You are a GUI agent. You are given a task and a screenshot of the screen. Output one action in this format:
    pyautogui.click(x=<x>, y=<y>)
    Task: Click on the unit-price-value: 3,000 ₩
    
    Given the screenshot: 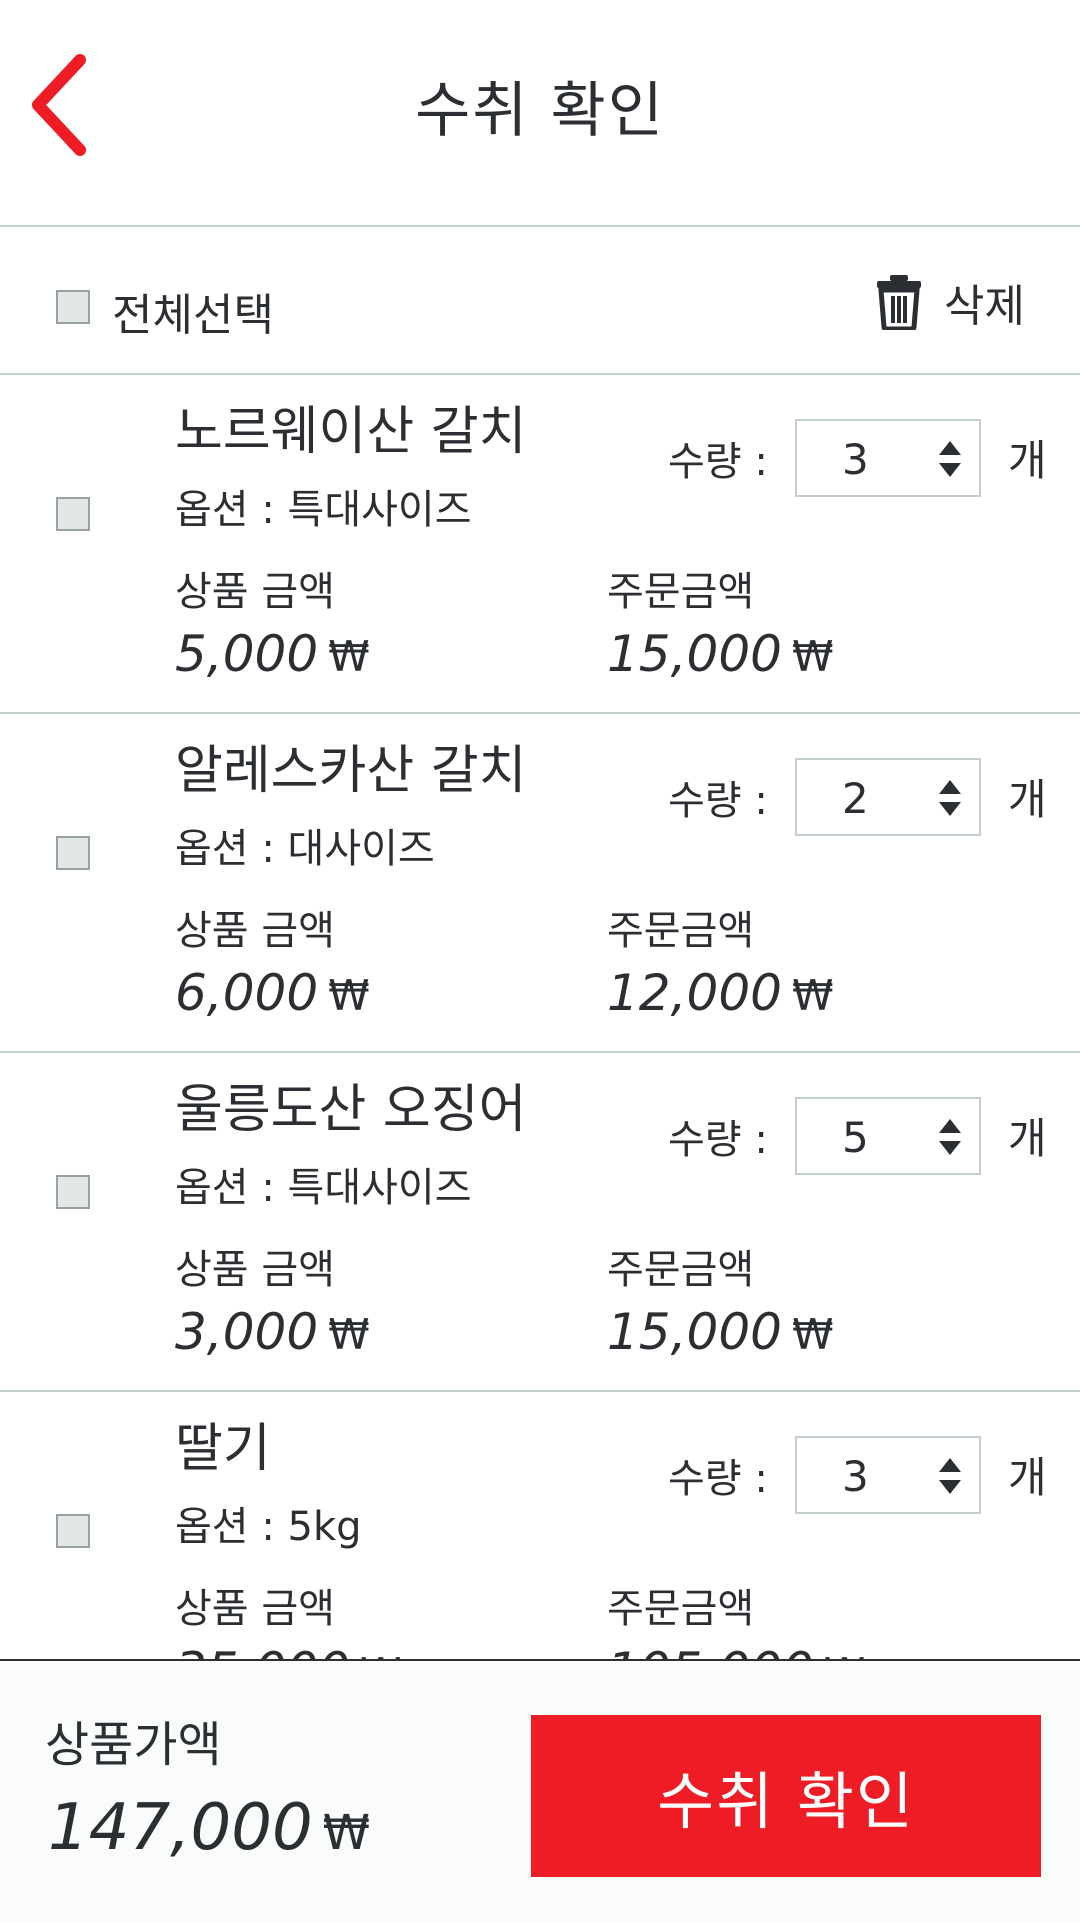 What is the action you would take?
    pyautogui.click(x=272, y=1332)
    